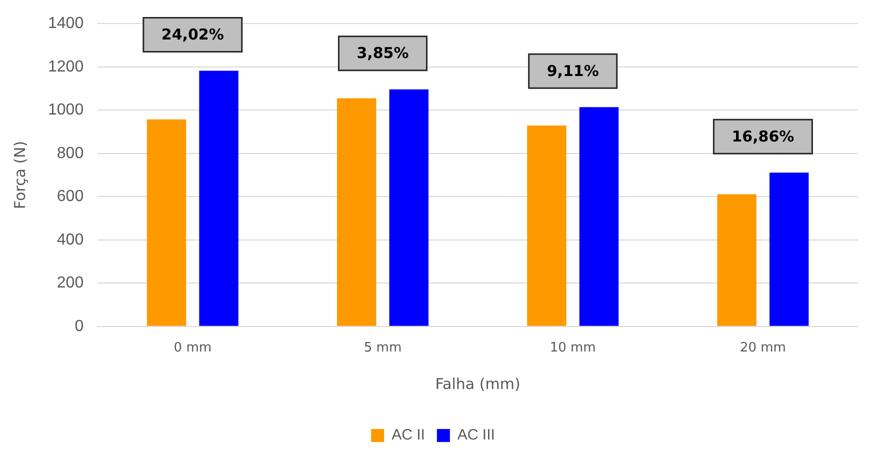 The height and width of the screenshot is (457, 888). Describe the element at coordinates (477, 383) in the screenshot. I see `x-axis-title: Falha (mm)` at that location.